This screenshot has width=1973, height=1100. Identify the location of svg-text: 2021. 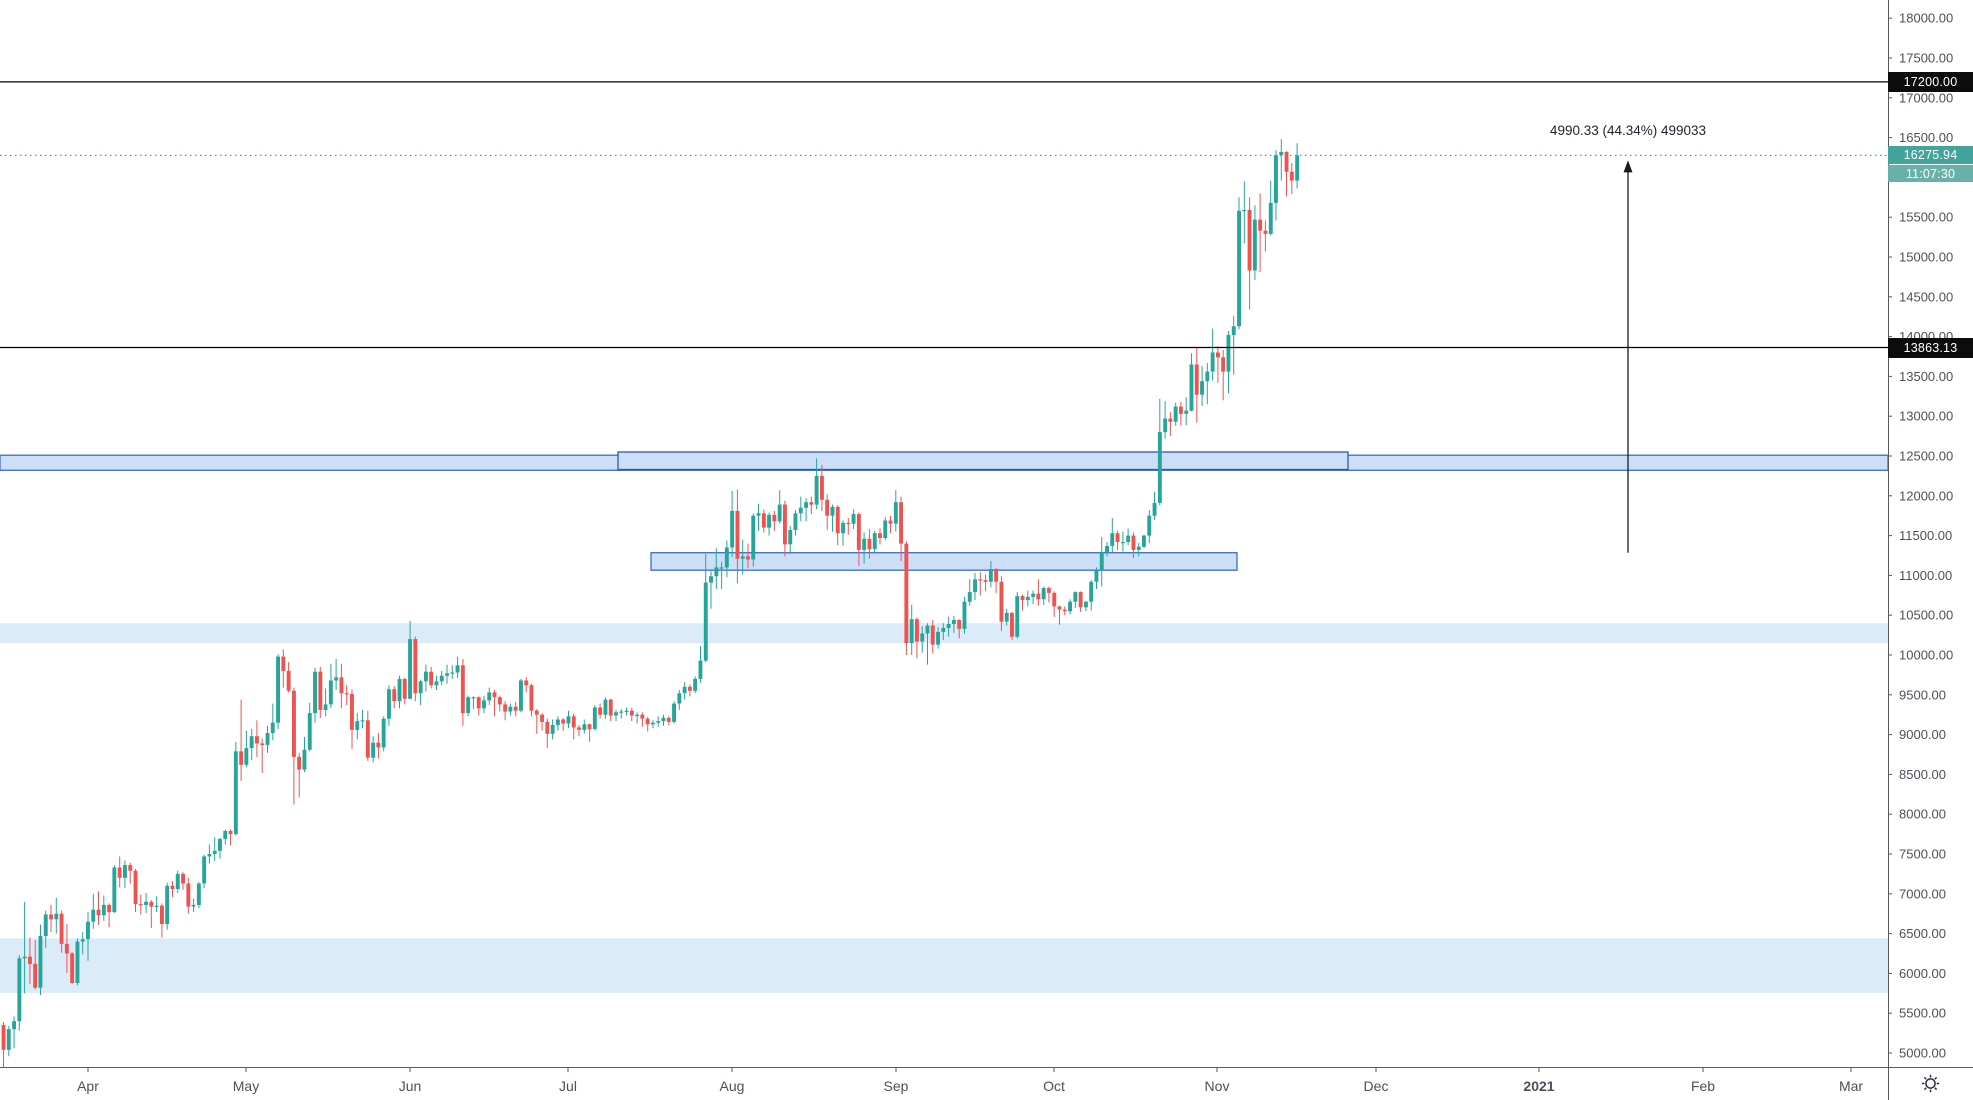
(1538, 1086).